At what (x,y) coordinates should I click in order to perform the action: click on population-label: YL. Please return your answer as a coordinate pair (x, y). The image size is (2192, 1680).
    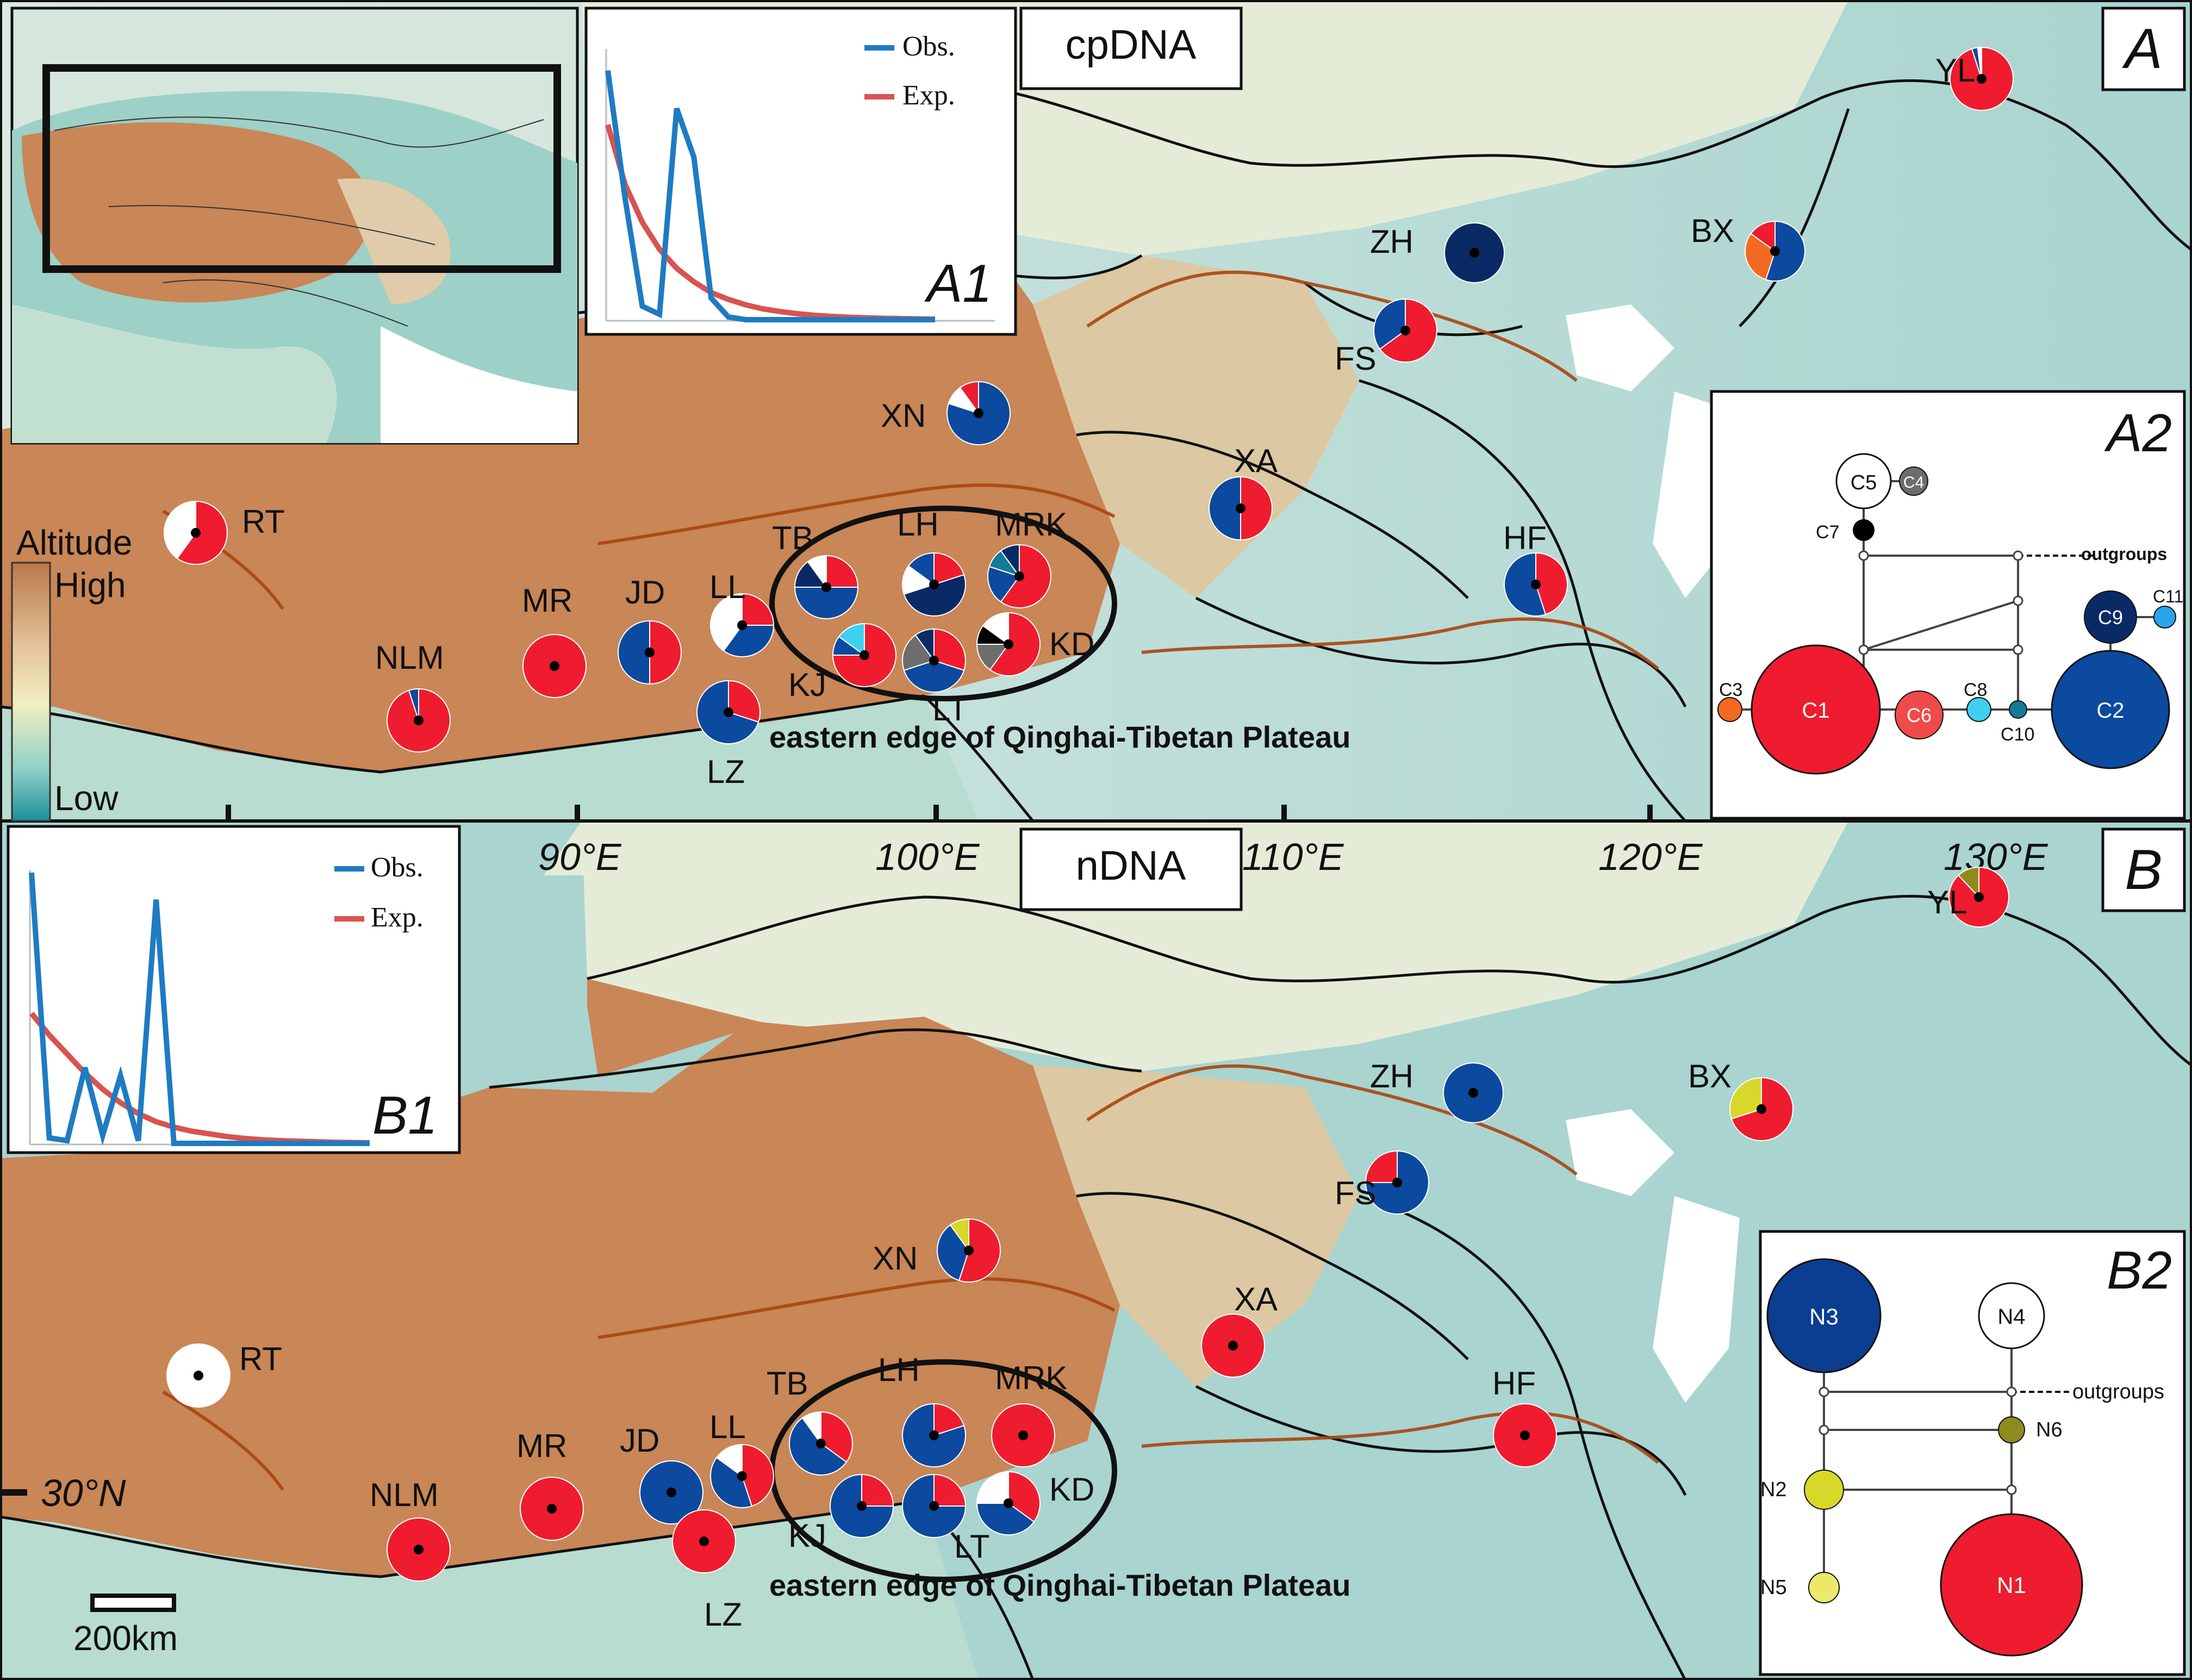
    Looking at the image, I should click on (1947, 902).